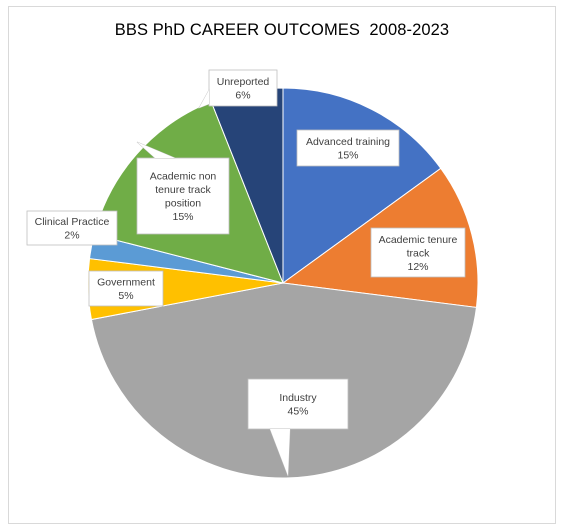 Image resolution: width=569 pixels, height=532 pixels. I want to click on data-label-category-government: Government, so click(126, 283).